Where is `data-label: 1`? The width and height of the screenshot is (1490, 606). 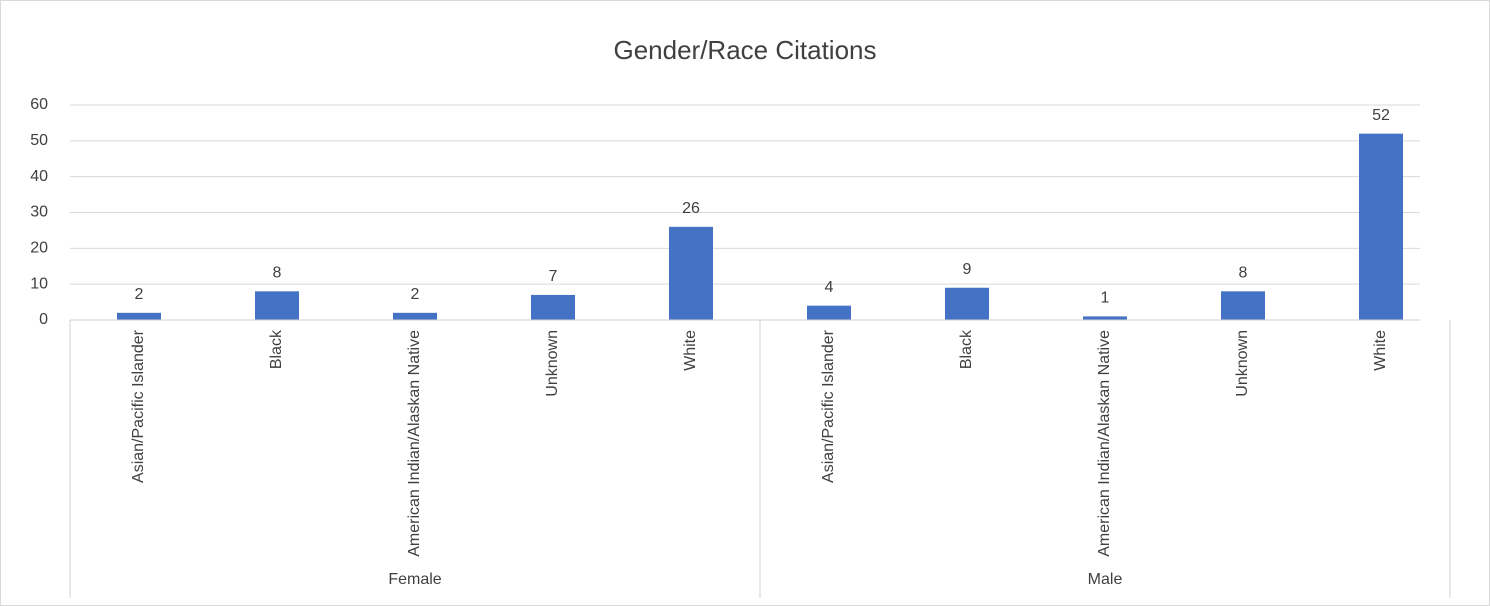 data-label: 1 is located at coordinates (1105, 298).